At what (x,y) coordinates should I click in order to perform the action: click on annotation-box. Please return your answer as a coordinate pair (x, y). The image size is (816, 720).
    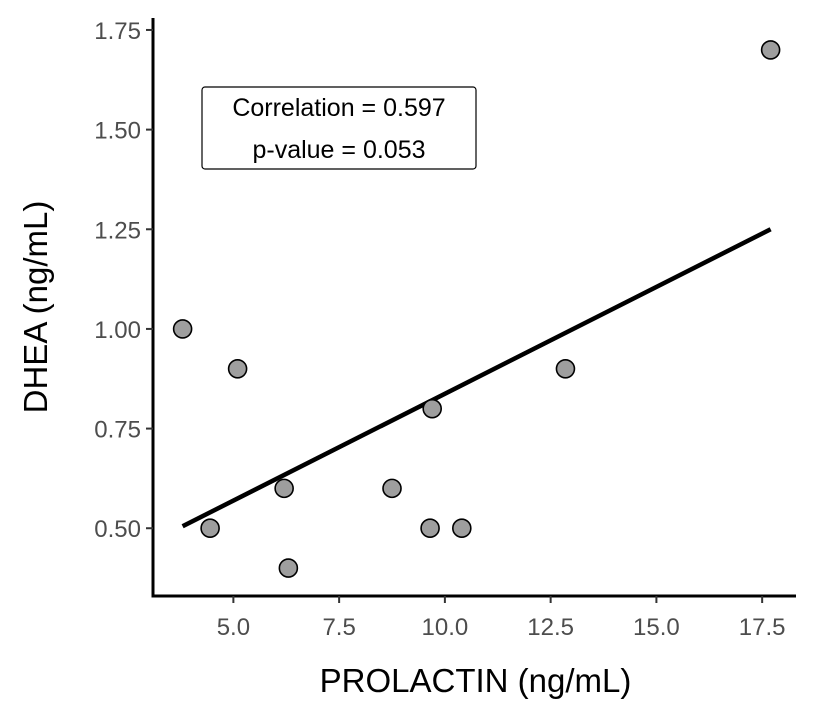
    Looking at the image, I should click on (339, 128).